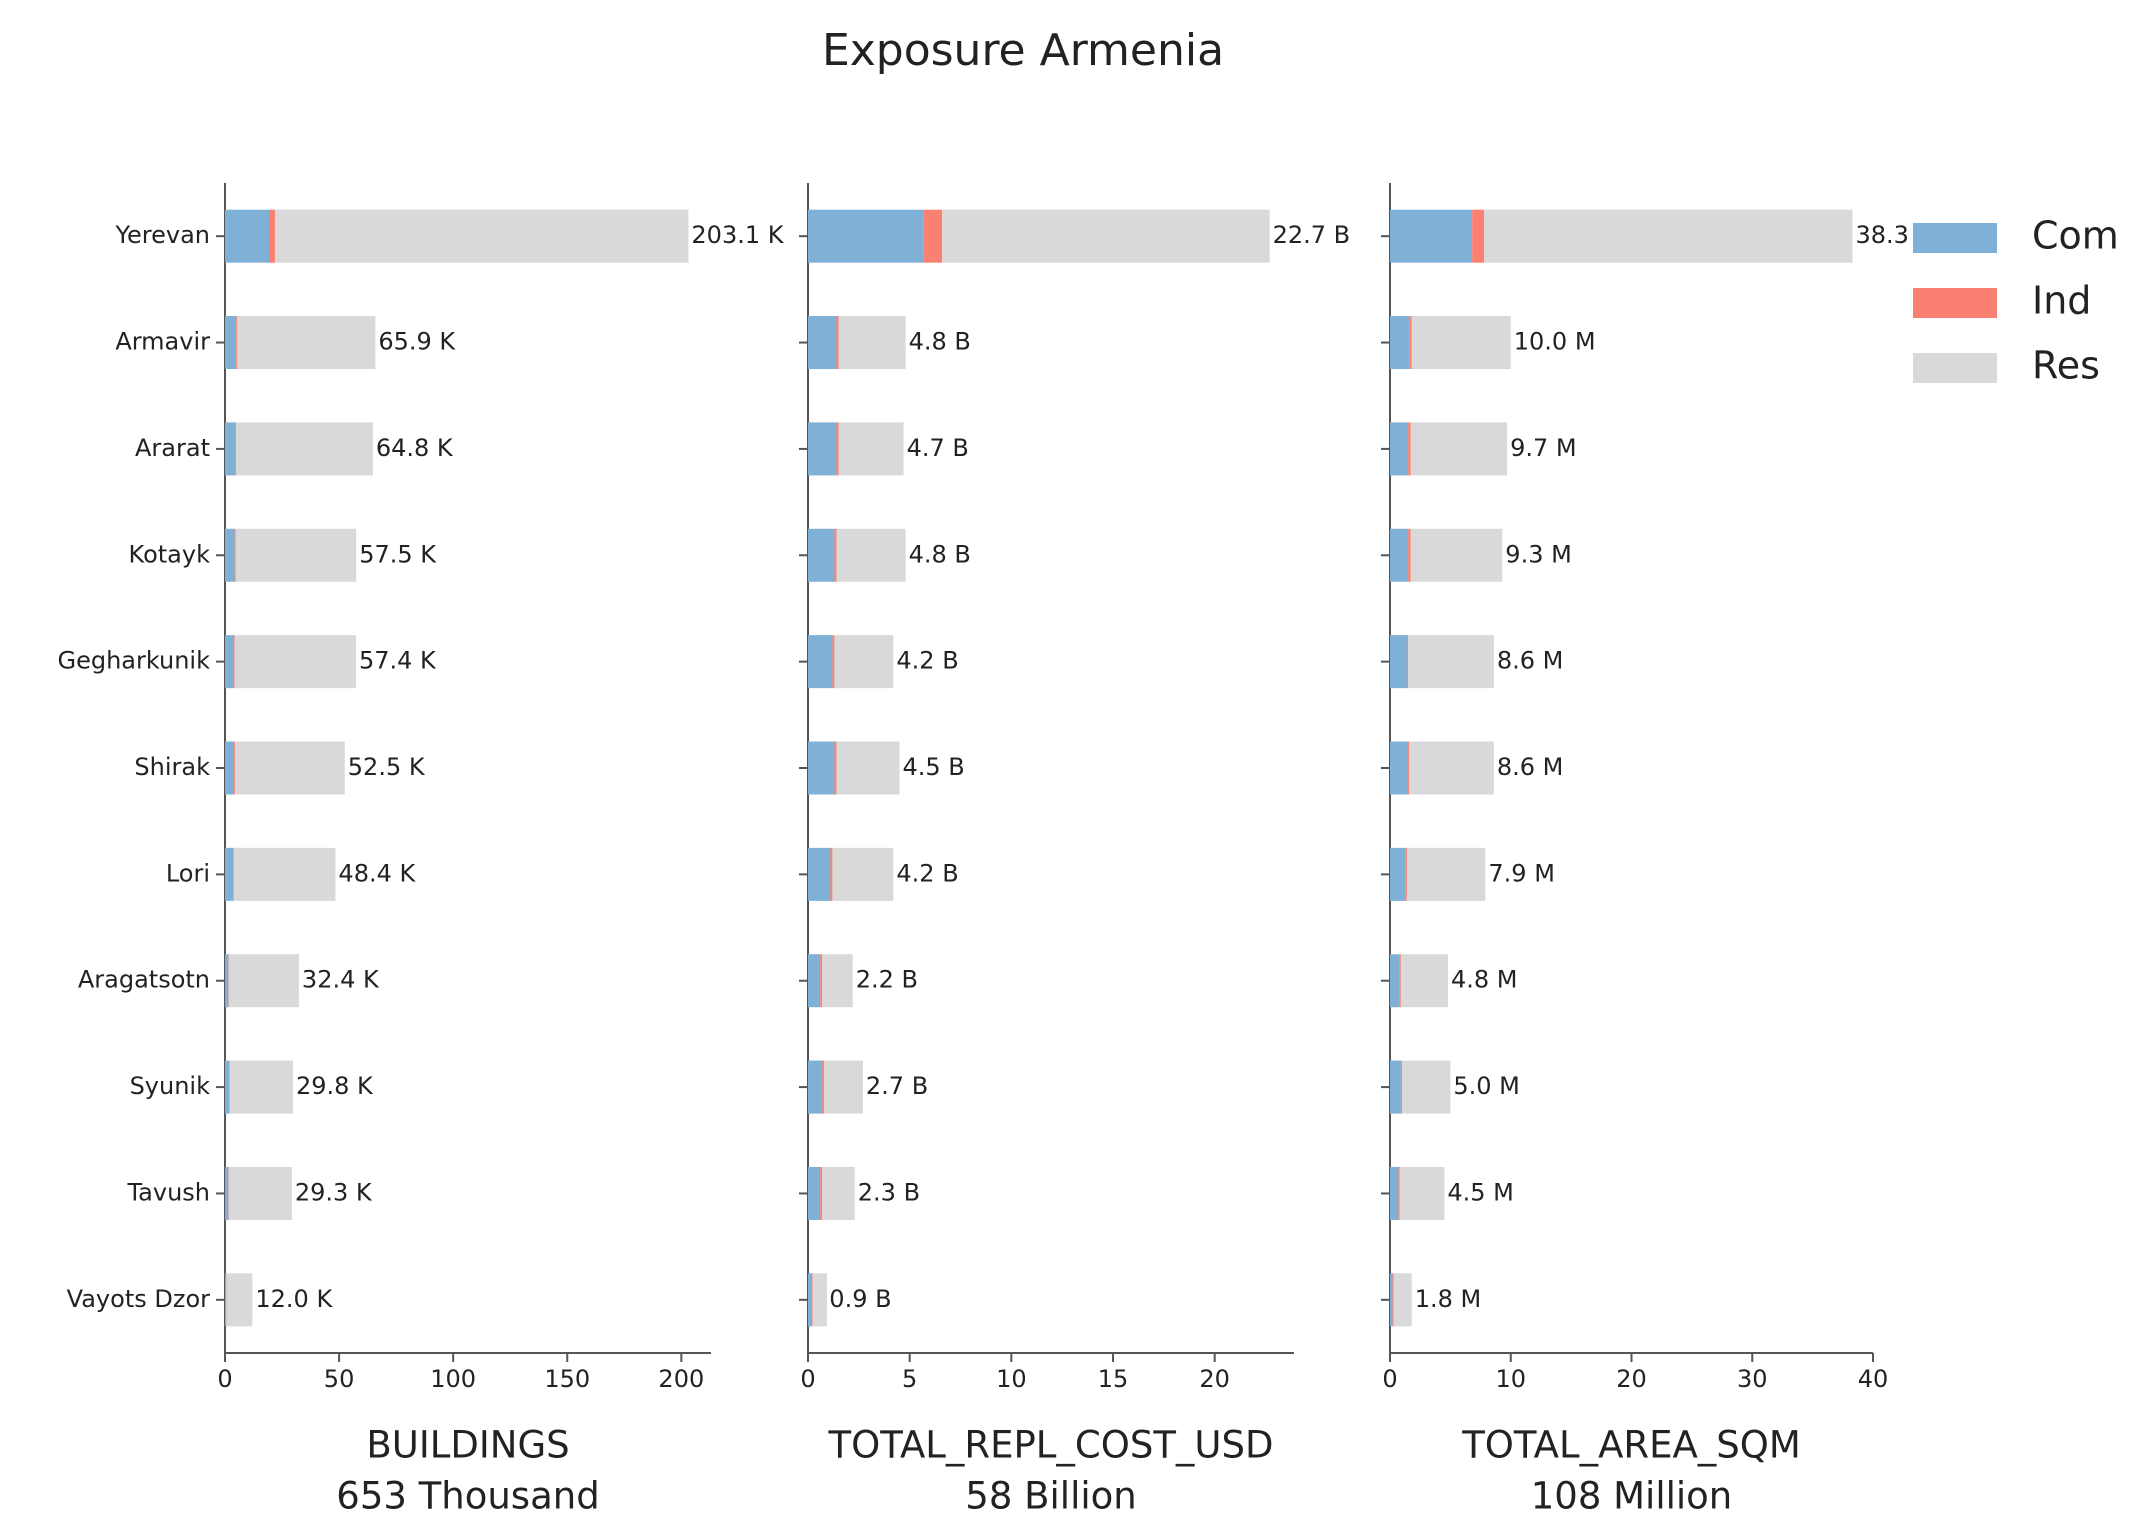 The width and height of the screenshot is (2140, 1534). What do you see at coordinates (387, 767) in the screenshot?
I see `value-label: 52.5 K` at bounding box center [387, 767].